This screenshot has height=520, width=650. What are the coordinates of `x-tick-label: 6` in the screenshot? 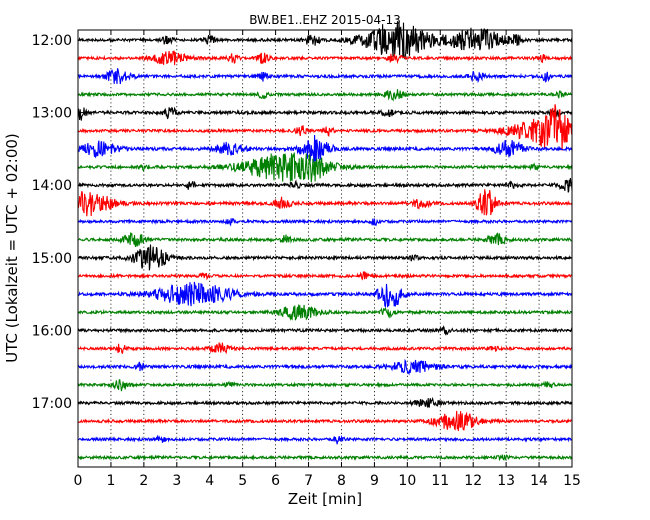 It's located at (275, 481).